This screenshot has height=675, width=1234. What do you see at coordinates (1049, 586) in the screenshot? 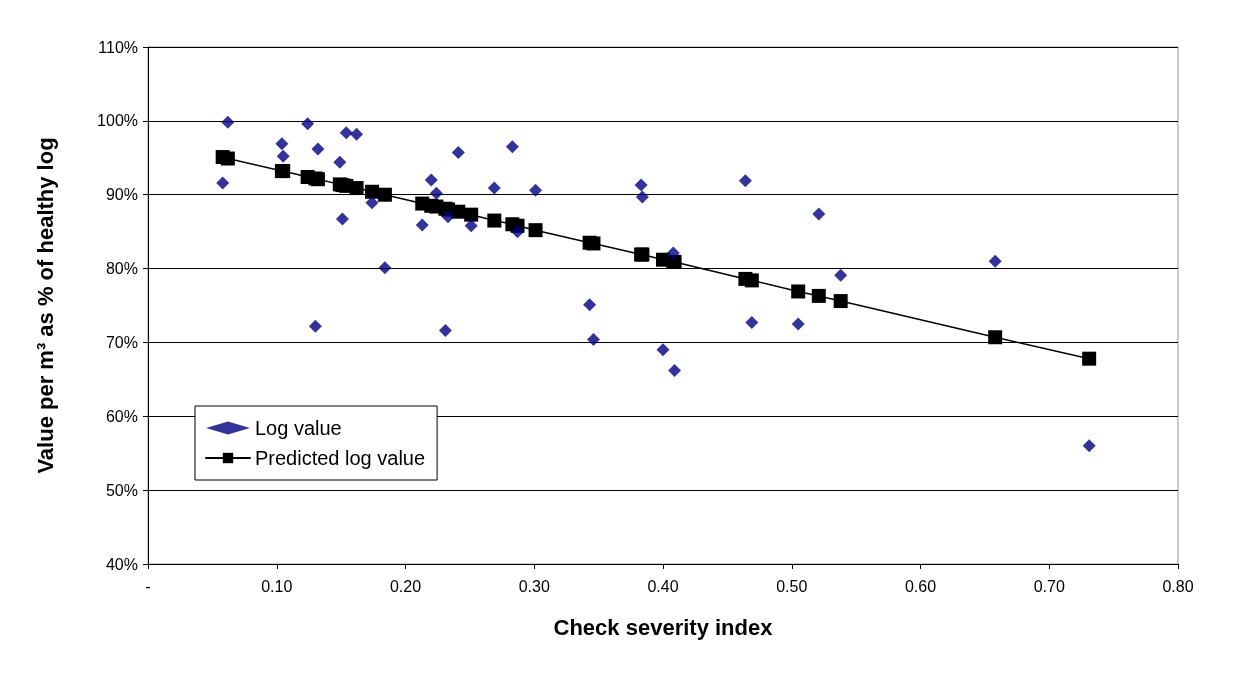
I see `x-tick-label: 0.70` at bounding box center [1049, 586].